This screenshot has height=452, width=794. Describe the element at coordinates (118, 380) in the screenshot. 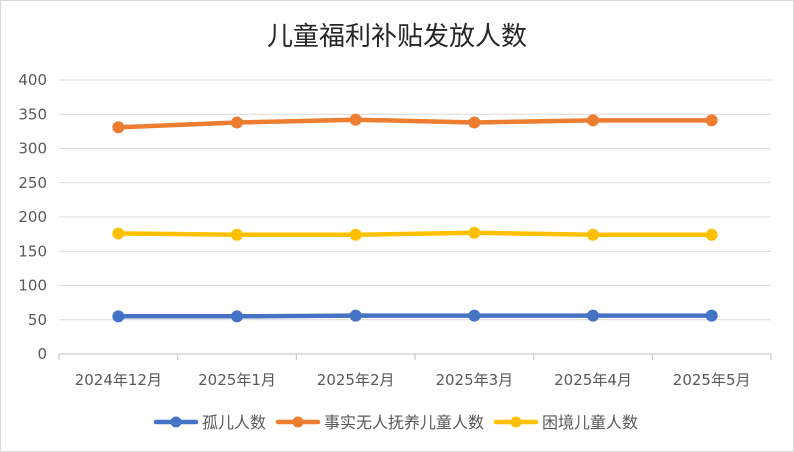

I see `x-tick-label: 2024年12月` at that location.